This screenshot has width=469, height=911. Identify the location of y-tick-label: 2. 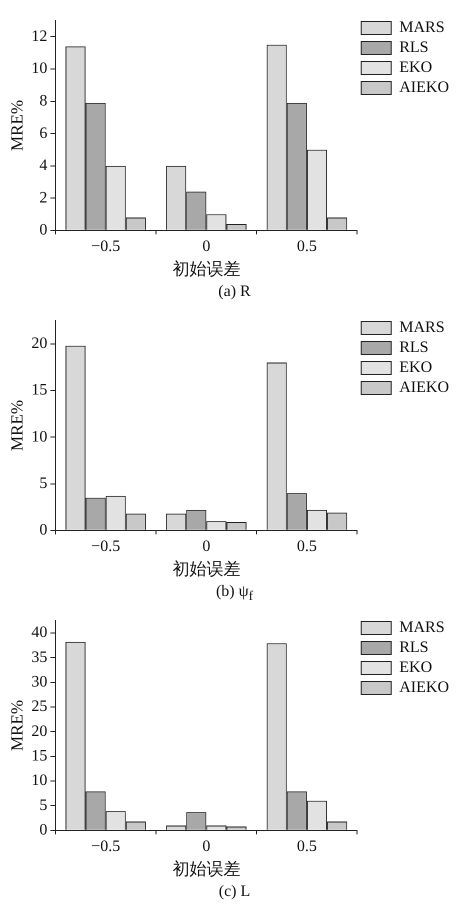
(43, 197).